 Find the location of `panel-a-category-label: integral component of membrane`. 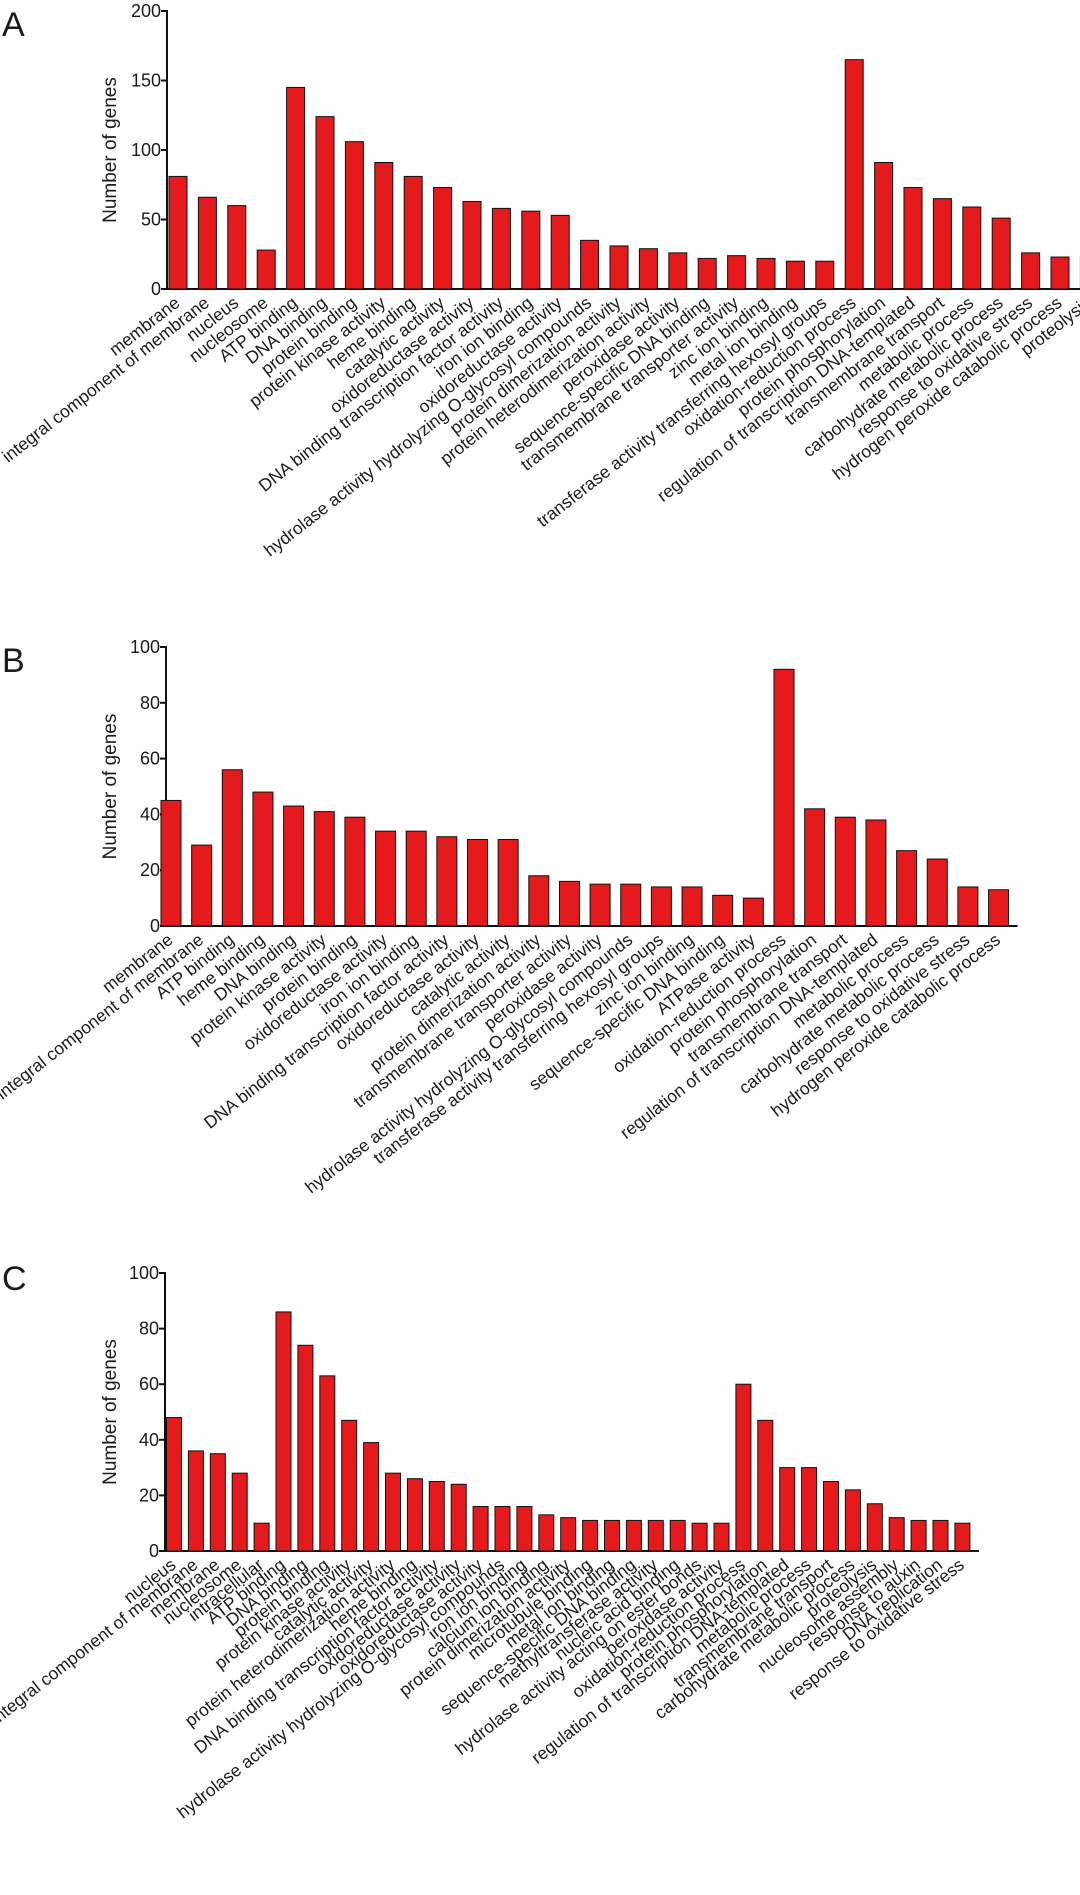

panel-a-category-label: integral component of membrane is located at coordinates (106, 379).